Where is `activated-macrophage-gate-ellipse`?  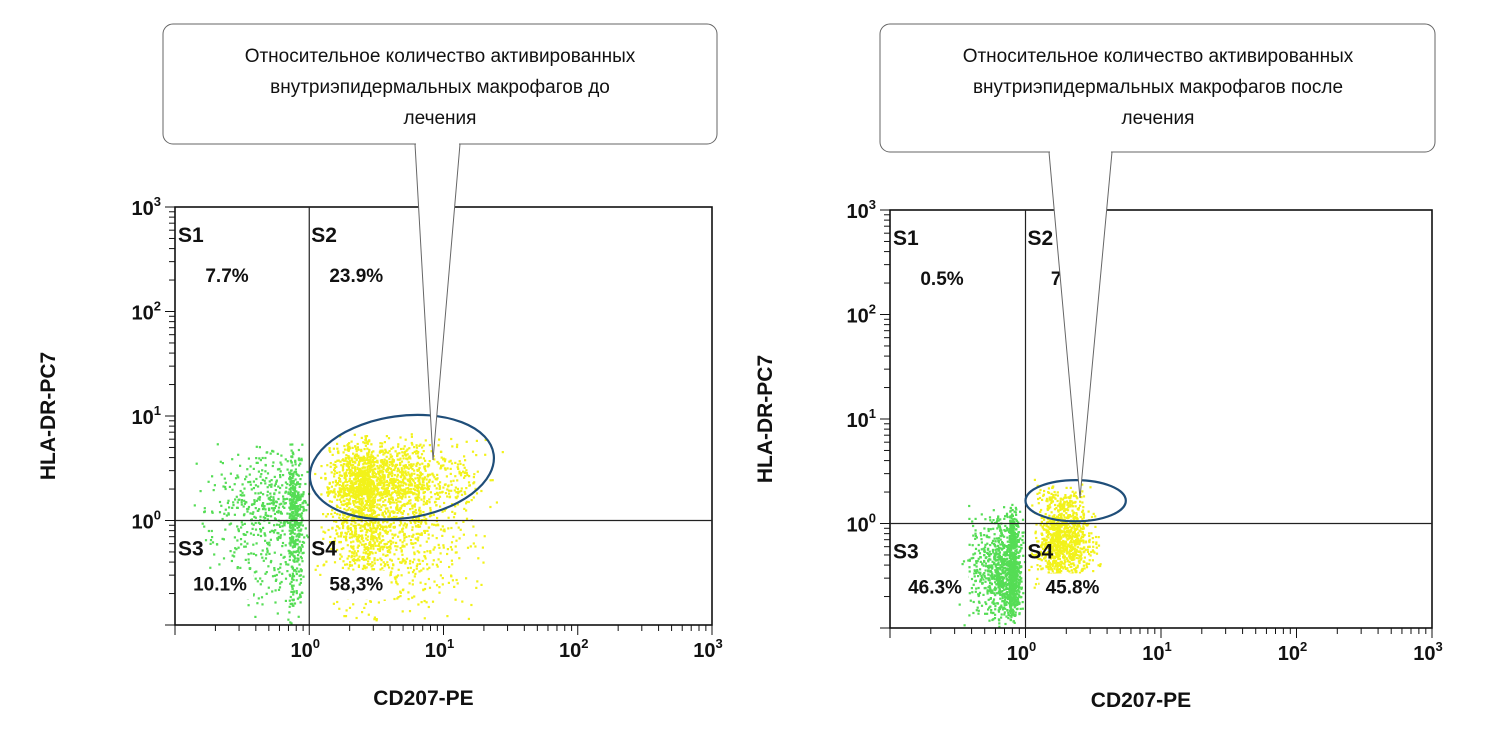 activated-macrophage-gate-ellipse is located at coordinates (402, 467).